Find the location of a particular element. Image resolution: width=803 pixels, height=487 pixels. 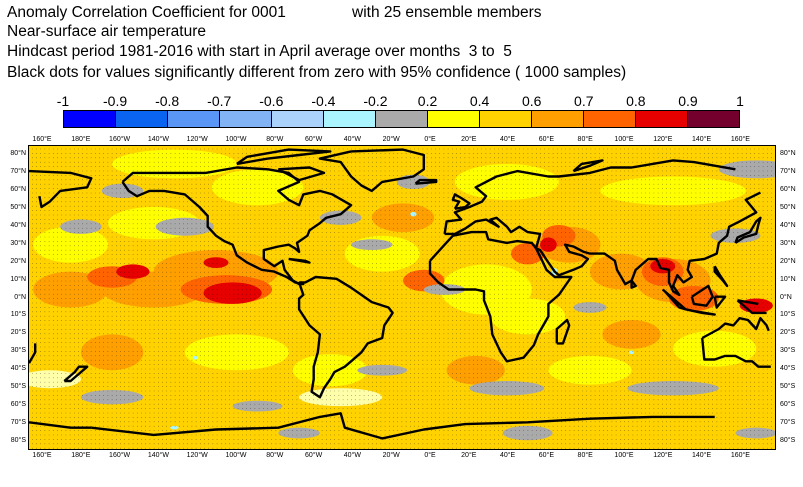

latitude-label: 20°S is located at coordinates (18, 333).